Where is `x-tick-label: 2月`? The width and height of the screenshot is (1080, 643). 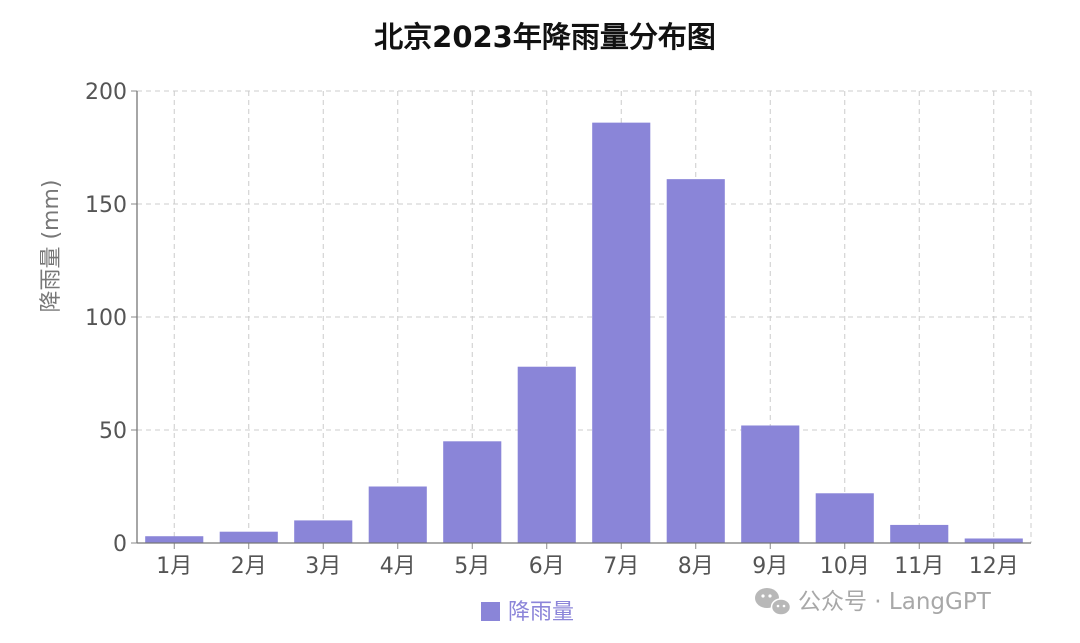
x-tick-label: 2月 is located at coordinates (249, 566).